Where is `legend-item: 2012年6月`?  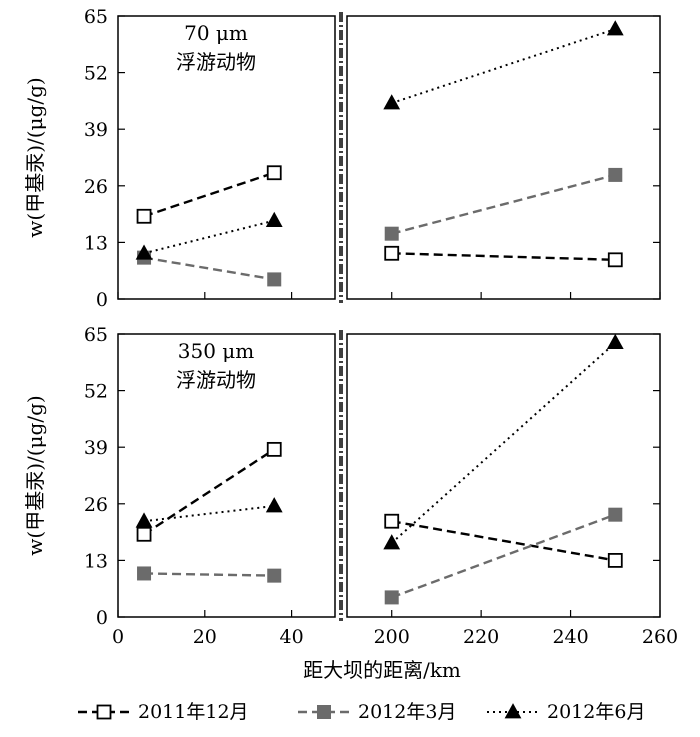 legend-item: 2012年6月 is located at coordinates (566, 712).